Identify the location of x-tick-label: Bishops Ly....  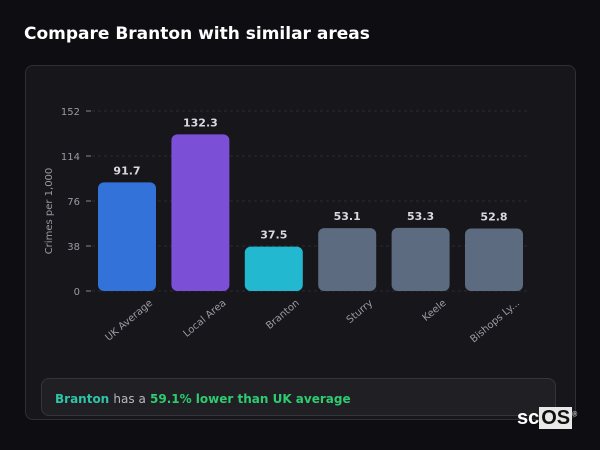
(495, 321).